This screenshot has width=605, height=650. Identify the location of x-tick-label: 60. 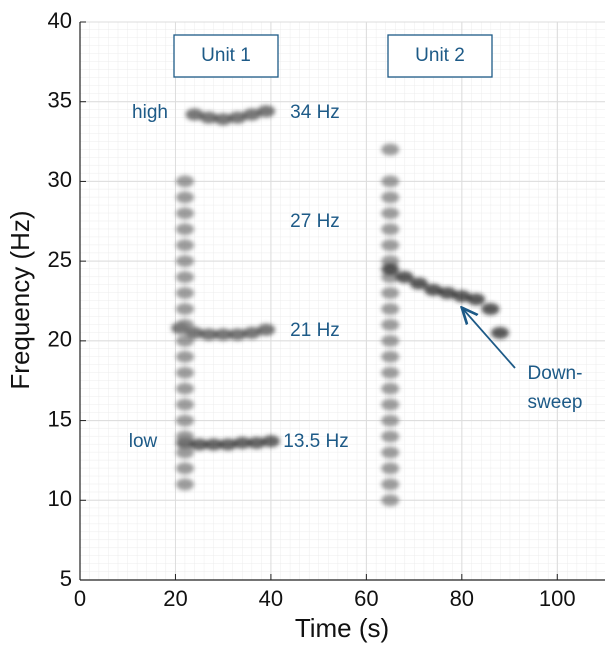
(366, 598).